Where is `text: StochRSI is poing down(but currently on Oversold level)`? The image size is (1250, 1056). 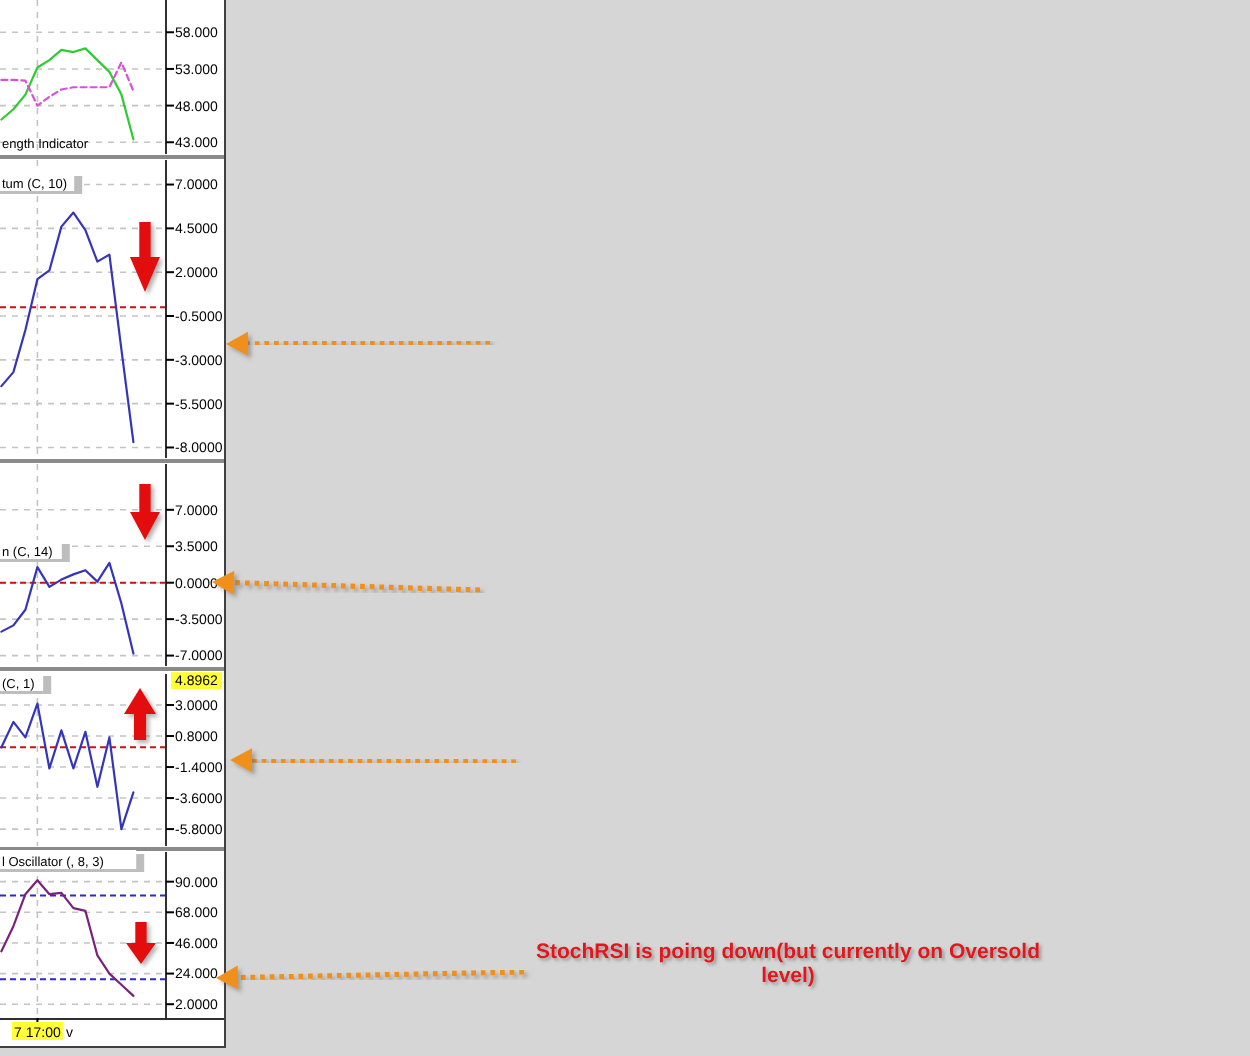 text: StochRSI is poing down(but currently on Oversold level) is located at coordinates (788, 964).